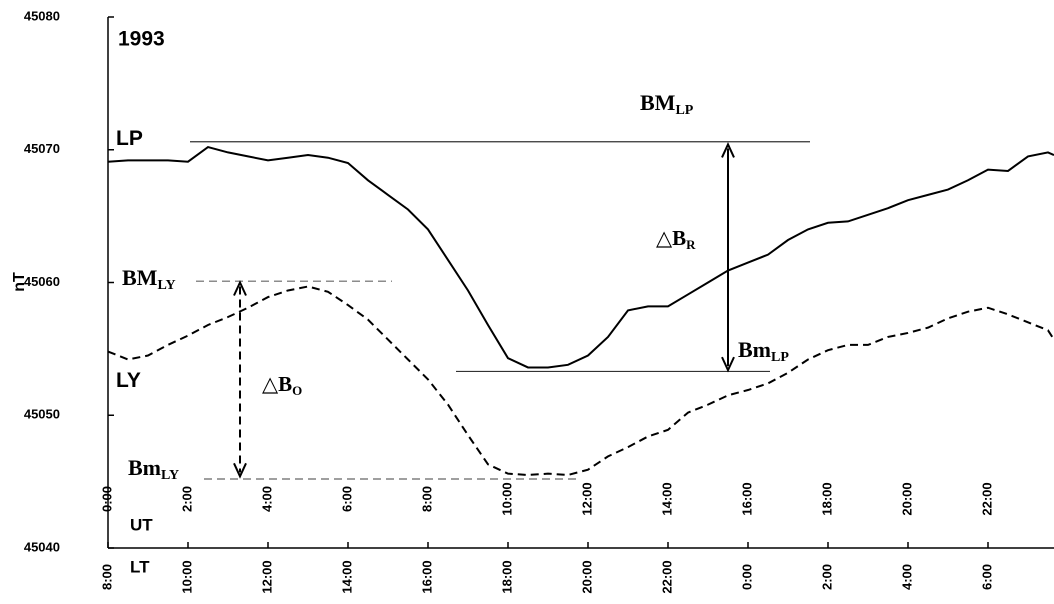 This screenshot has width=1054, height=604. Describe the element at coordinates (826, 577) in the screenshot. I see `x2-tick-label: 2:00` at that location.